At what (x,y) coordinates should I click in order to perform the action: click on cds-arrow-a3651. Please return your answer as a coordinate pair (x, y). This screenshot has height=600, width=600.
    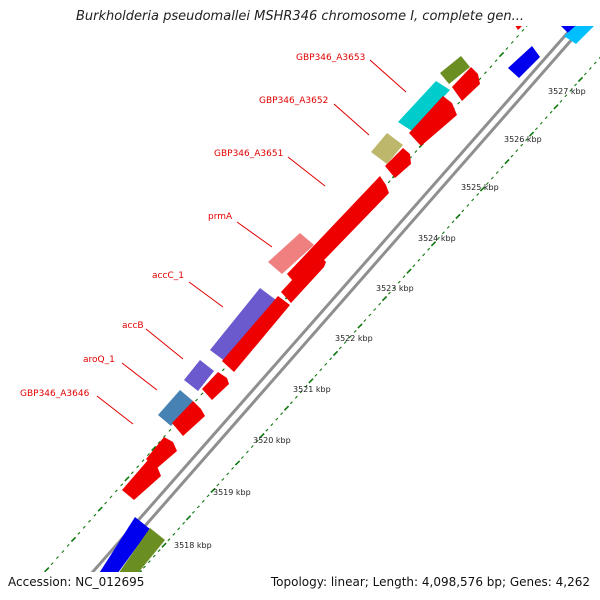
    Looking at the image, I should click on (398, 163).